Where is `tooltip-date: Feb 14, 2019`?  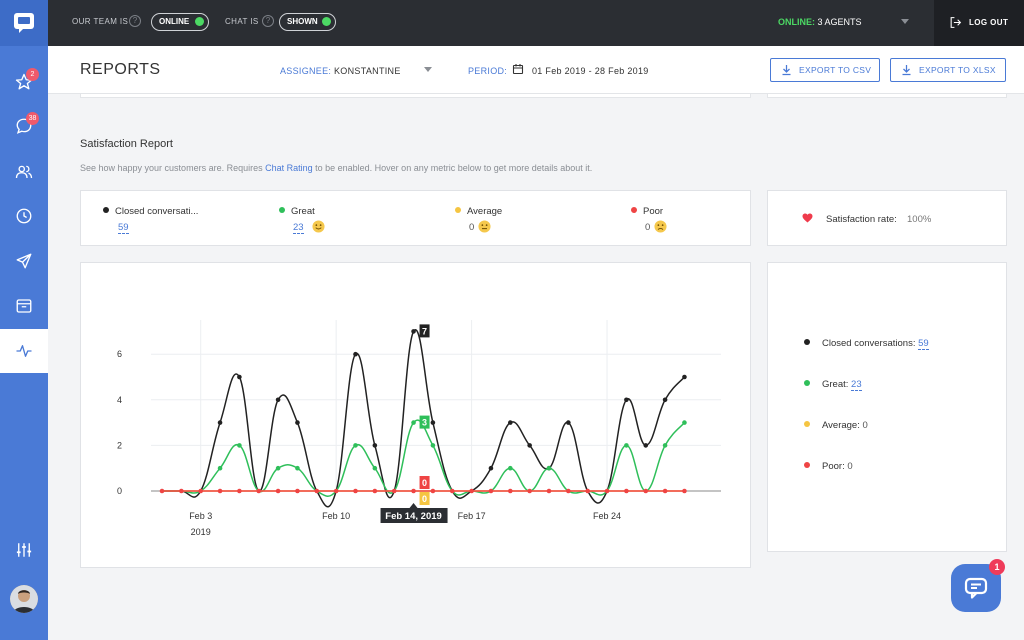
tooltip-date: Feb 14, 2019 is located at coordinates (413, 516).